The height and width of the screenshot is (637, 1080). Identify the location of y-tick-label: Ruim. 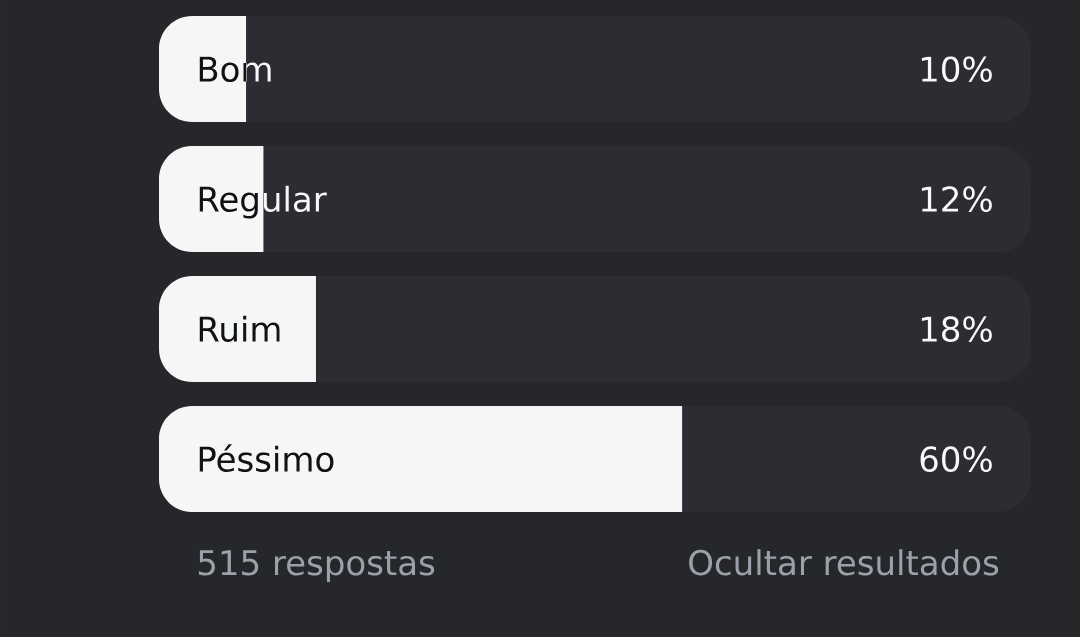
(239, 328).